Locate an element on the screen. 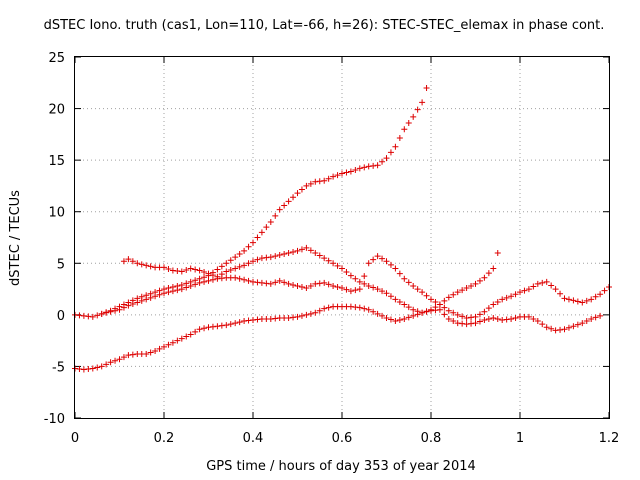  series-group is located at coordinates (310, 280).